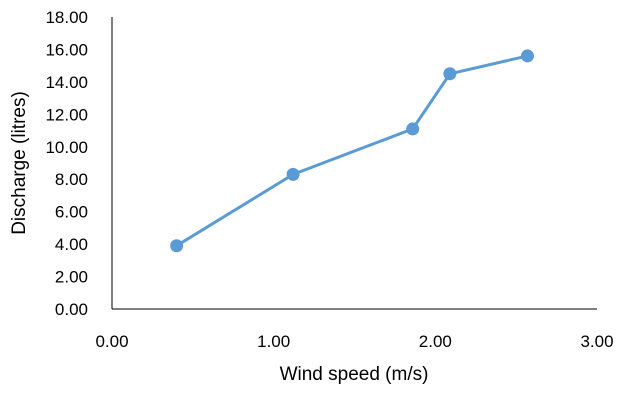  What do you see at coordinates (66, 17) in the screenshot?
I see `y-tick-label: 18.00` at bounding box center [66, 17].